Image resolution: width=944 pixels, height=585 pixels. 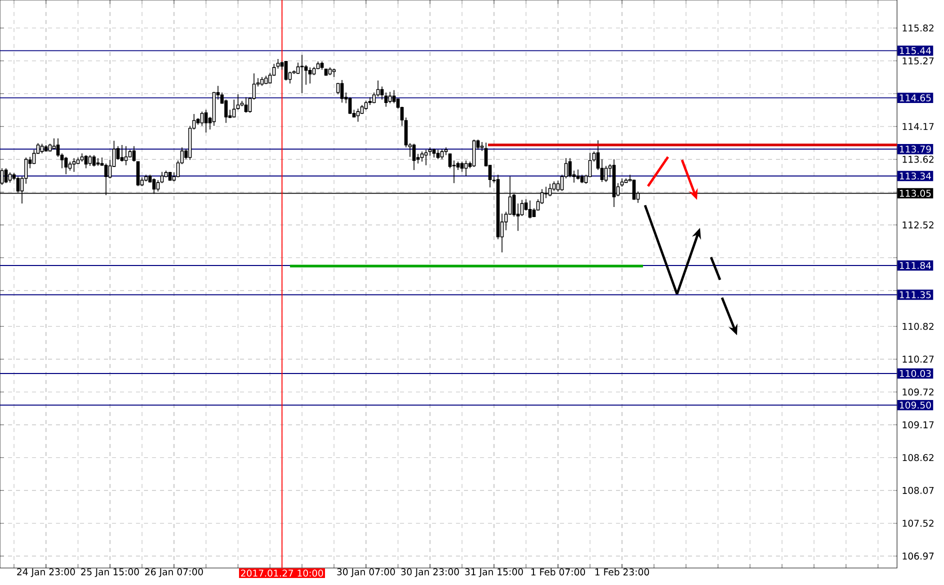 What do you see at coordinates (915, 405) in the screenshot?
I see `ref-line-label: 109.50` at bounding box center [915, 405].